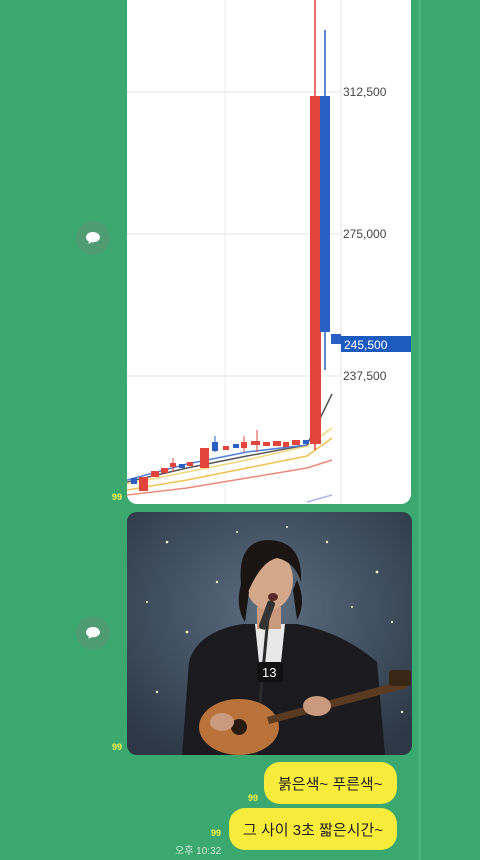 The image size is (480, 860). I want to click on y-tick-label: 312,500, so click(365, 92).